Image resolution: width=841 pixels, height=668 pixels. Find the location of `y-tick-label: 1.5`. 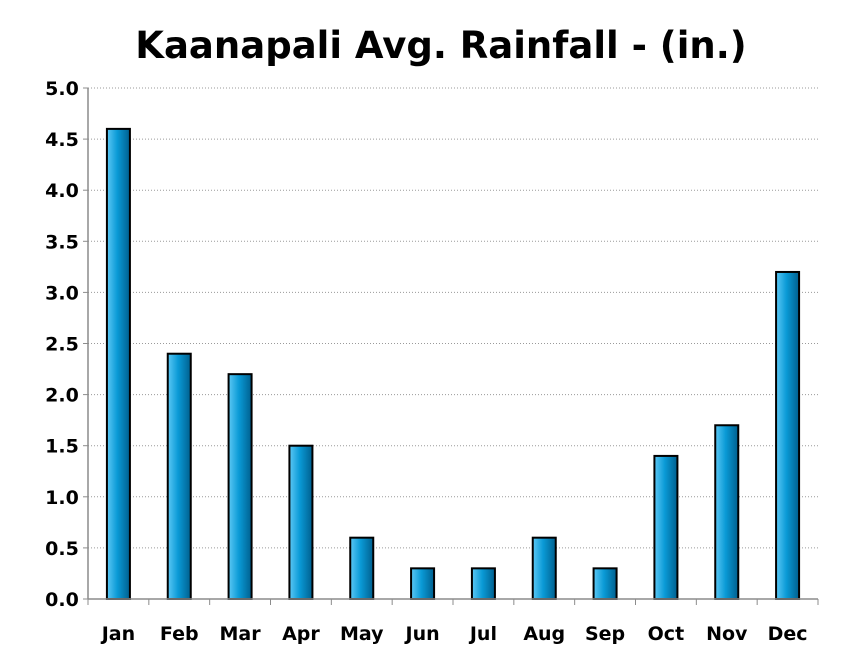

y-tick-label: 1.5 is located at coordinates (62, 447).